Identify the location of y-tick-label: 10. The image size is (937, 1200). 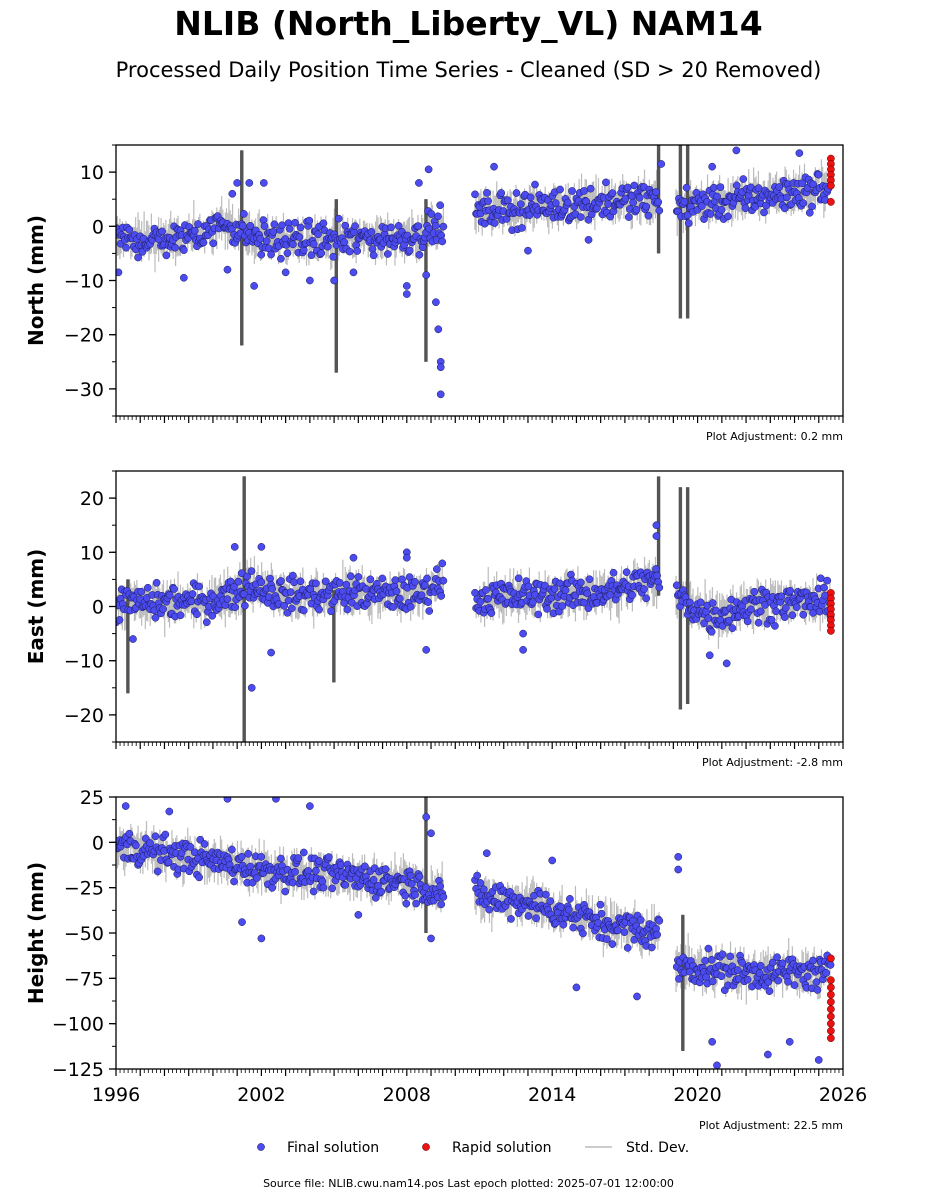
(92, 553).